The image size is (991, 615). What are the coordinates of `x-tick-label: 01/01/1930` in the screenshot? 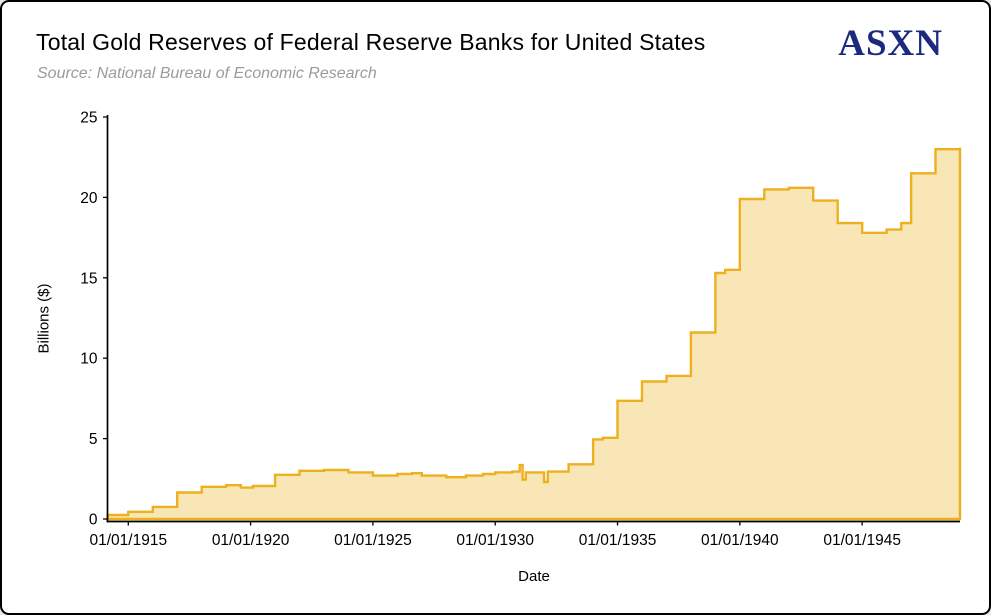 It's located at (495, 540).